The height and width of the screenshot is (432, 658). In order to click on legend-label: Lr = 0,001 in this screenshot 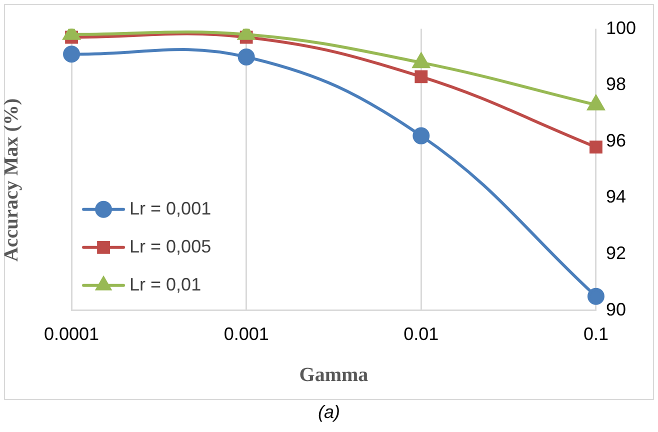, I will do `click(171, 208)`.